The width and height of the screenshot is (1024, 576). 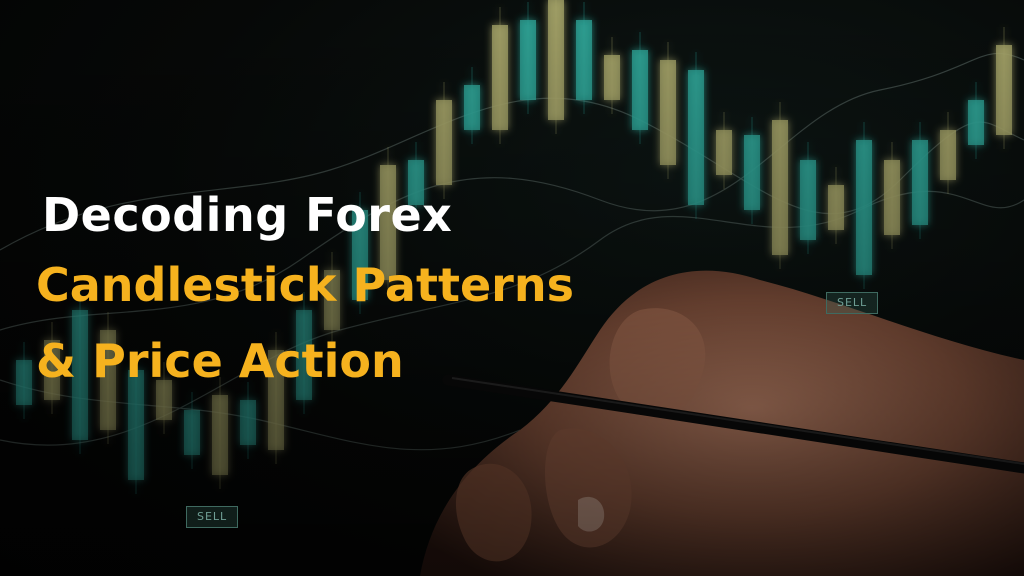 What do you see at coordinates (852, 303) in the screenshot?
I see `sell-marker-right: SELL` at bounding box center [852, 303].